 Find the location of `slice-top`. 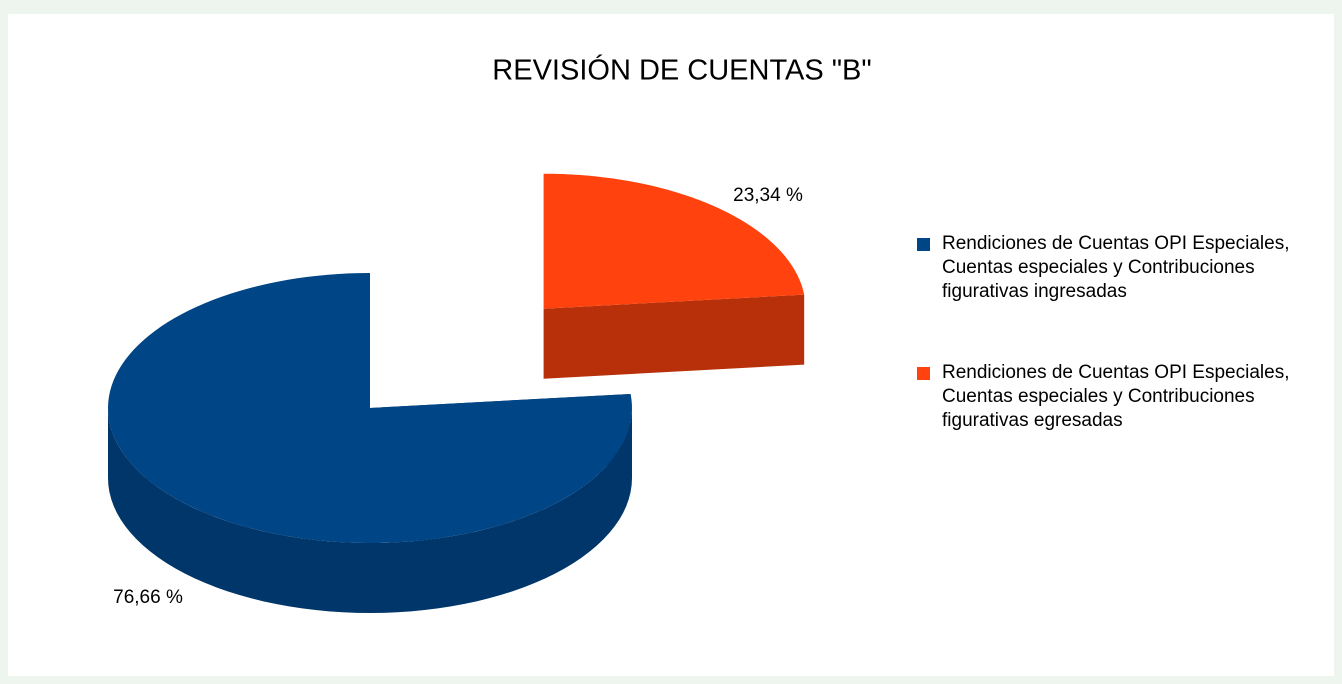

slice-top is located at coordinates (674, 241).